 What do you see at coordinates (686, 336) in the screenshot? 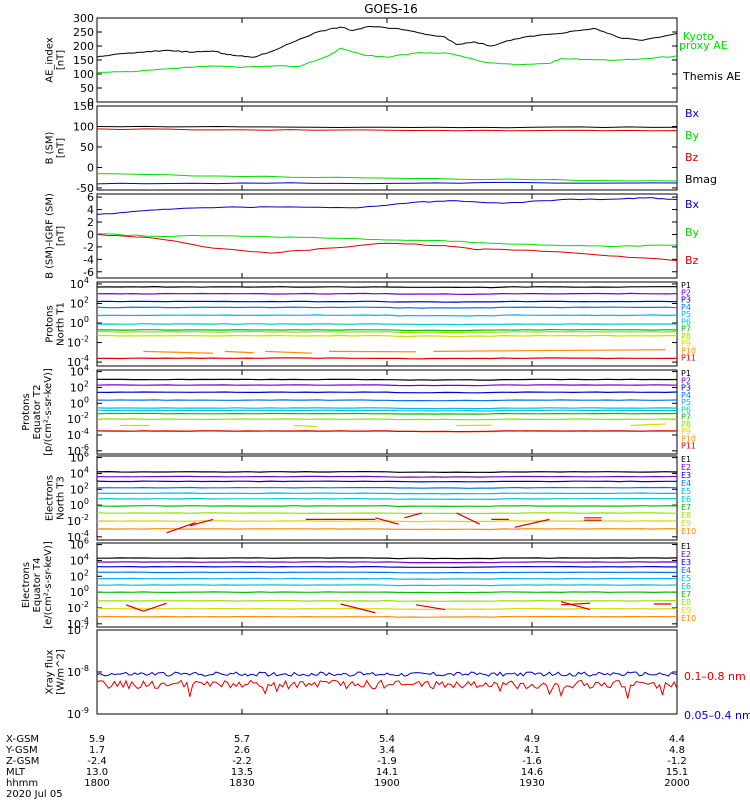
I see `channel-legend-p8: P8` at bounding box center [686, 336].